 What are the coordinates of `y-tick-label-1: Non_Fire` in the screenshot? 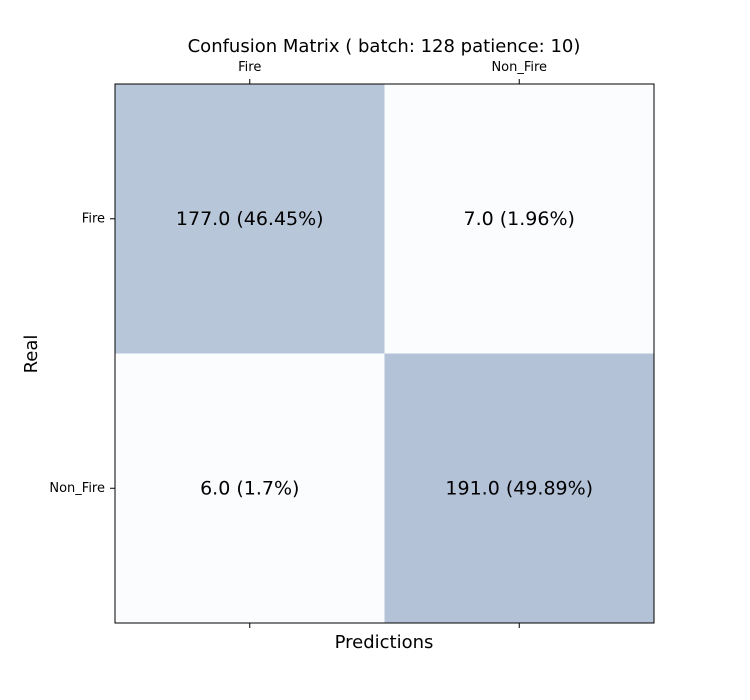 It's located at (77, 488).